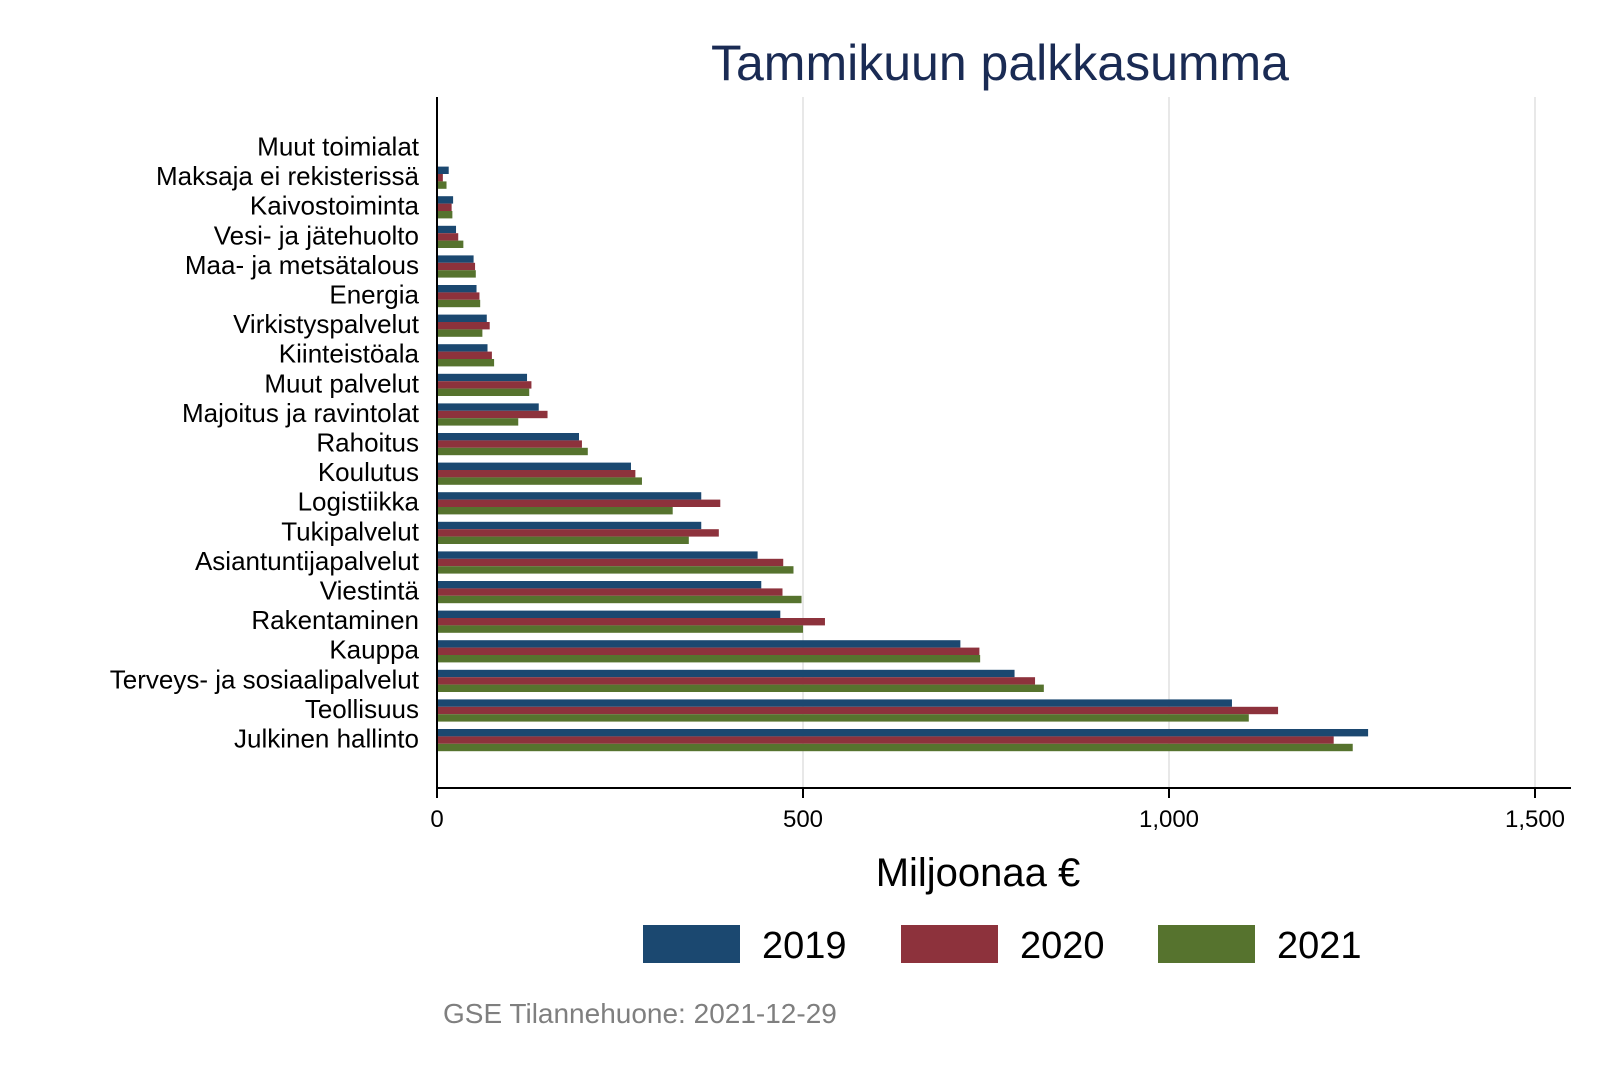 This screenshot has height=1067, width=1600. What do you see at coordinates (335, 620) in the screenshot?
I see `category-label: Rakentaminen` at bounding box center [335, 620].